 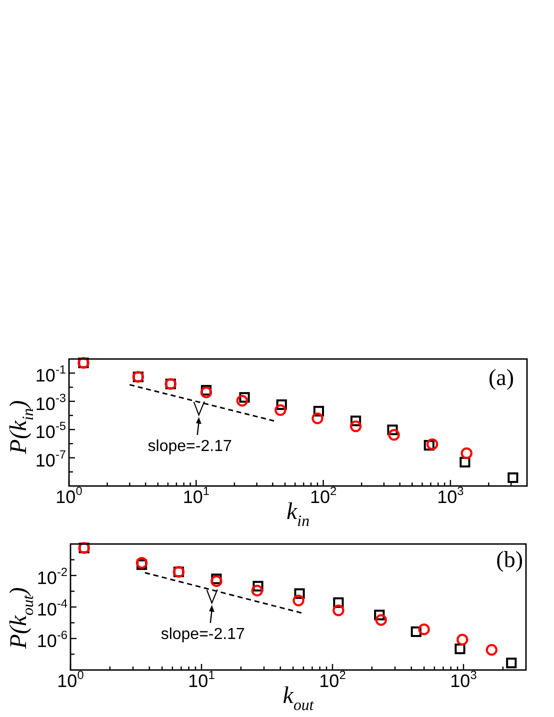 What do you see at coordinates (52, 639) in the screenshot?
I see `y-tick-label: 10$^{-6}$` at bounding box center [52, 639].